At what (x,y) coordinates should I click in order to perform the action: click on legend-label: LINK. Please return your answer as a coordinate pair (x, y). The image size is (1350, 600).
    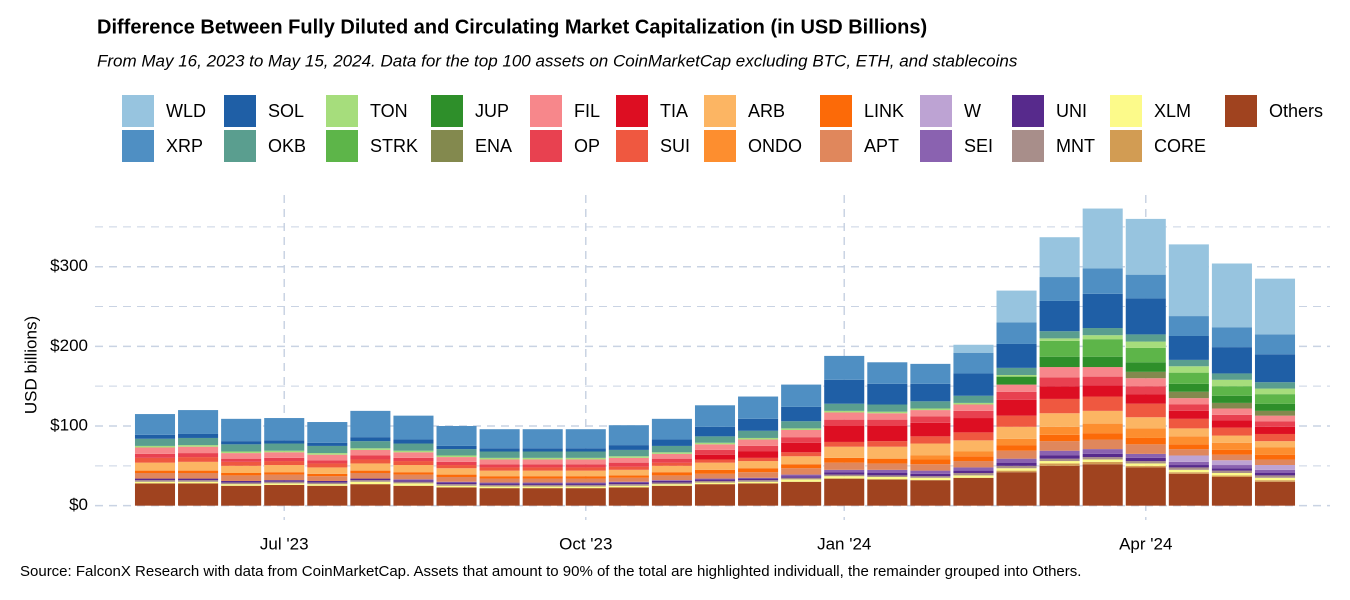
    Looking at the image, I should click on (884, 111).